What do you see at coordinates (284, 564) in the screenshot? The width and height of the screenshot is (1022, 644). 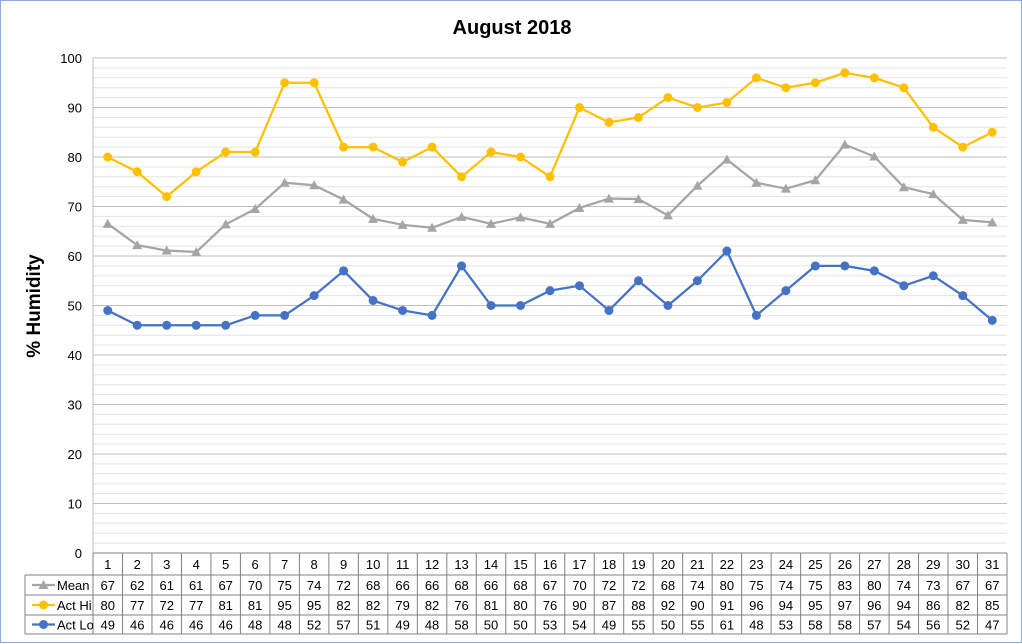 I see `x-tick-label: 7` at bounding box center [284, 564].